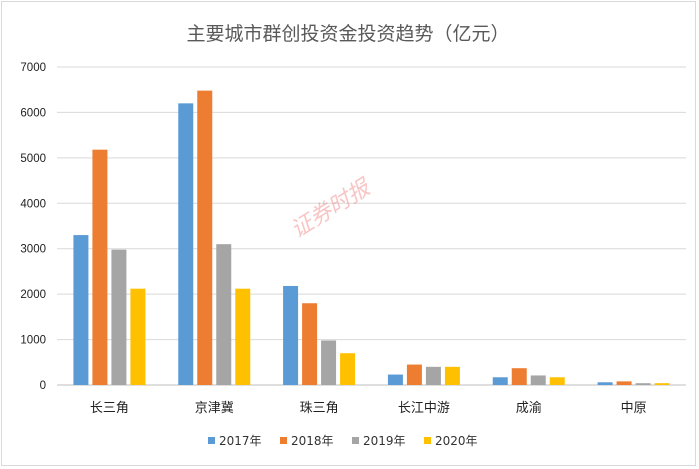  I want to click on legend-label: 2019年, so click(384, 441).